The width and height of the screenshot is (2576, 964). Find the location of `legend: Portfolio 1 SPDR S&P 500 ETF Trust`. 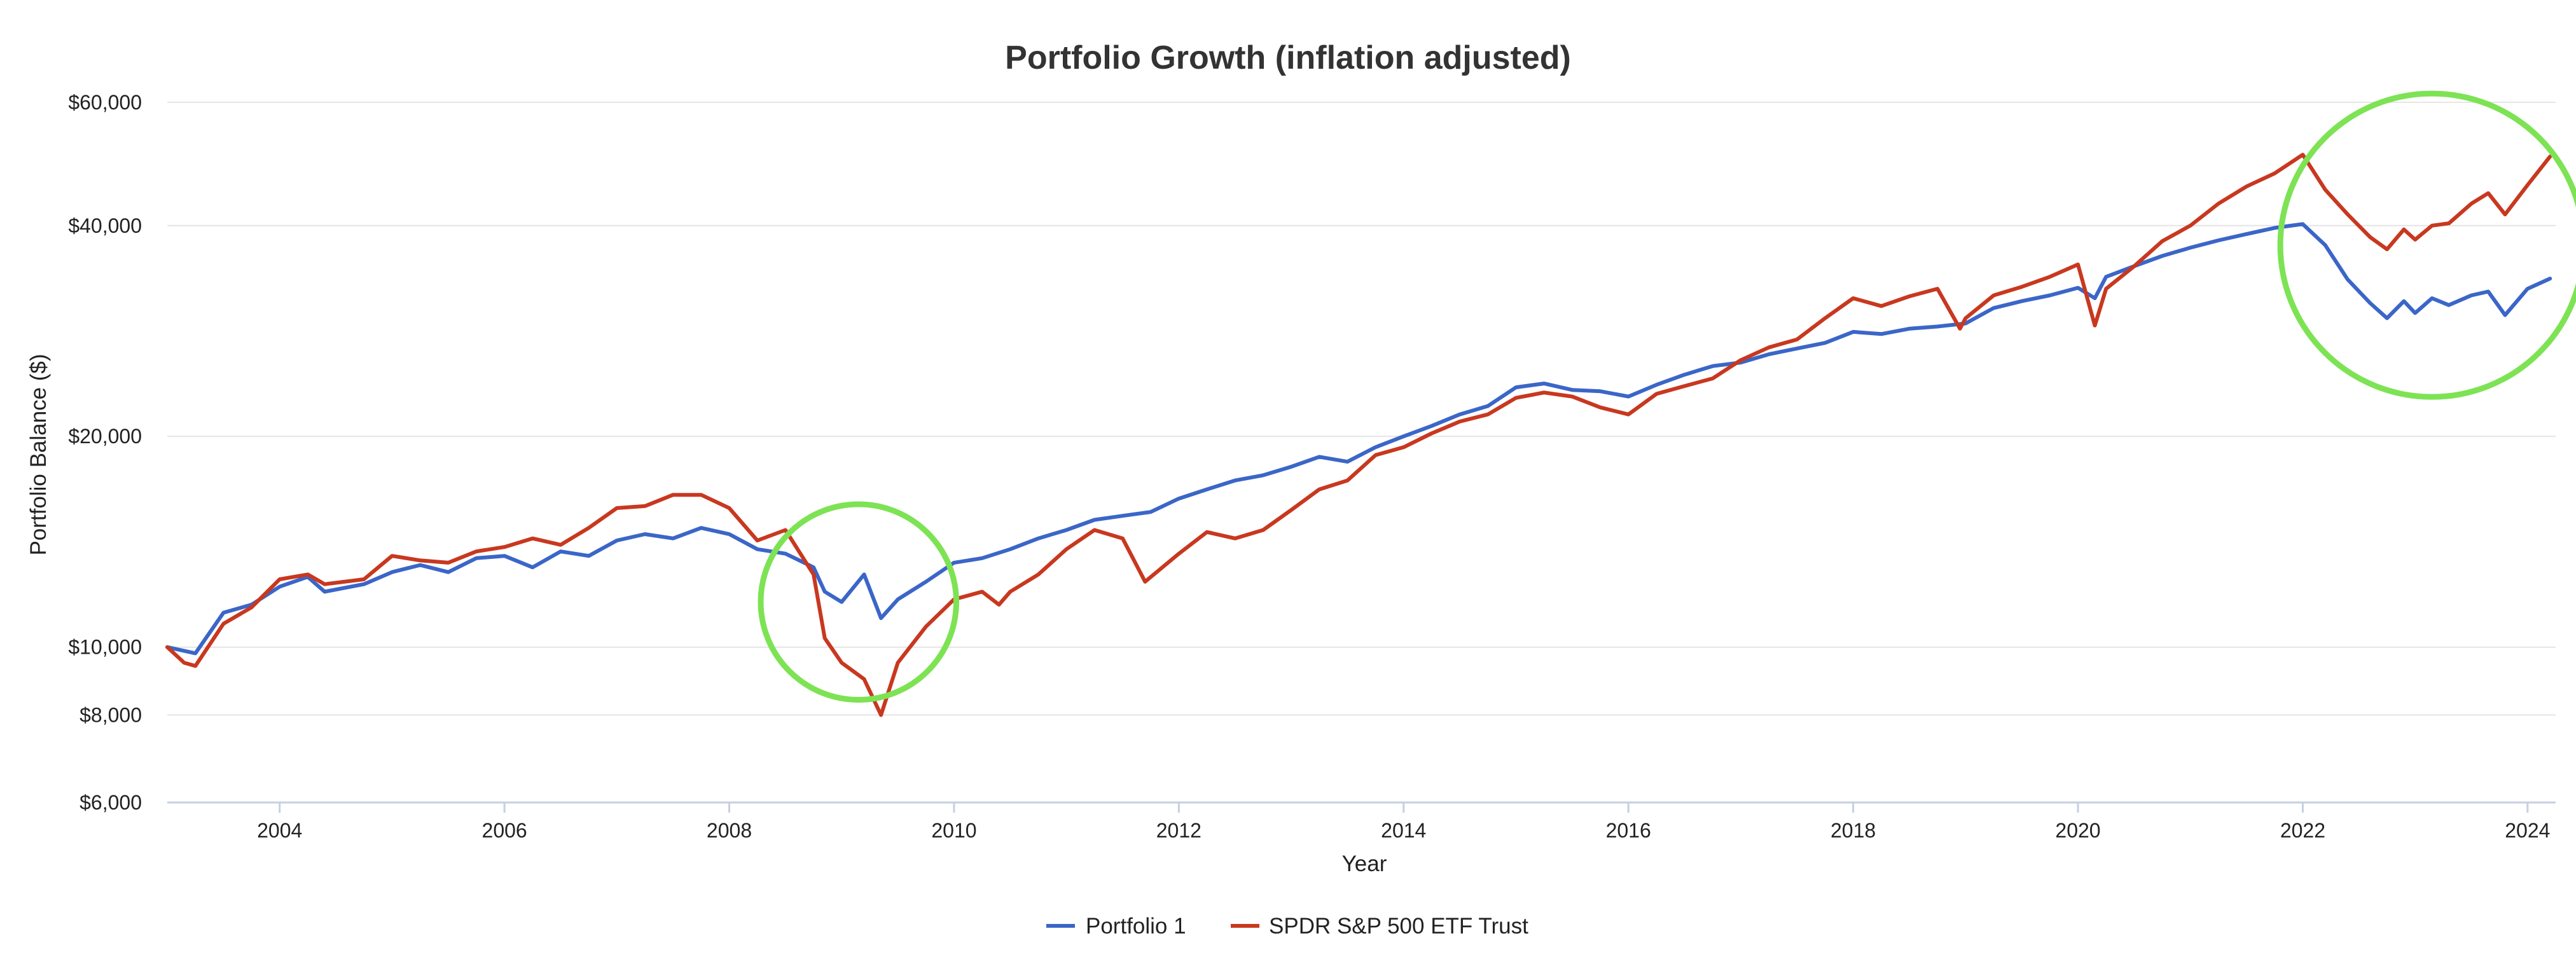

legend: Portfolio 1 SPDR S&P 500 ETF Trust is located at coordinates (1287, 926).